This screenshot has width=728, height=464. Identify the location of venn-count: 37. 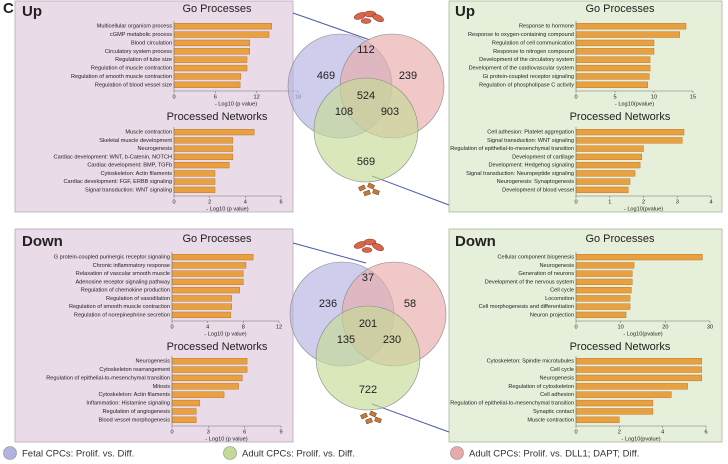
(368, 278).